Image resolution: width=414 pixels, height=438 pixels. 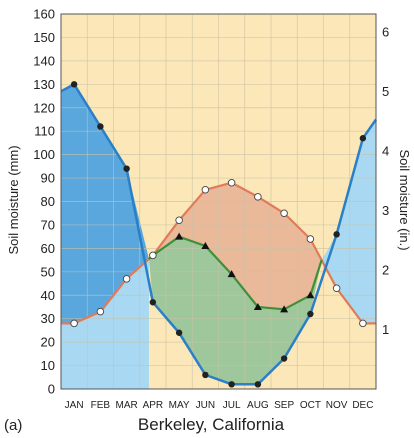 I want to click on x-tick-label: FEB, so click(x=101, y=405).